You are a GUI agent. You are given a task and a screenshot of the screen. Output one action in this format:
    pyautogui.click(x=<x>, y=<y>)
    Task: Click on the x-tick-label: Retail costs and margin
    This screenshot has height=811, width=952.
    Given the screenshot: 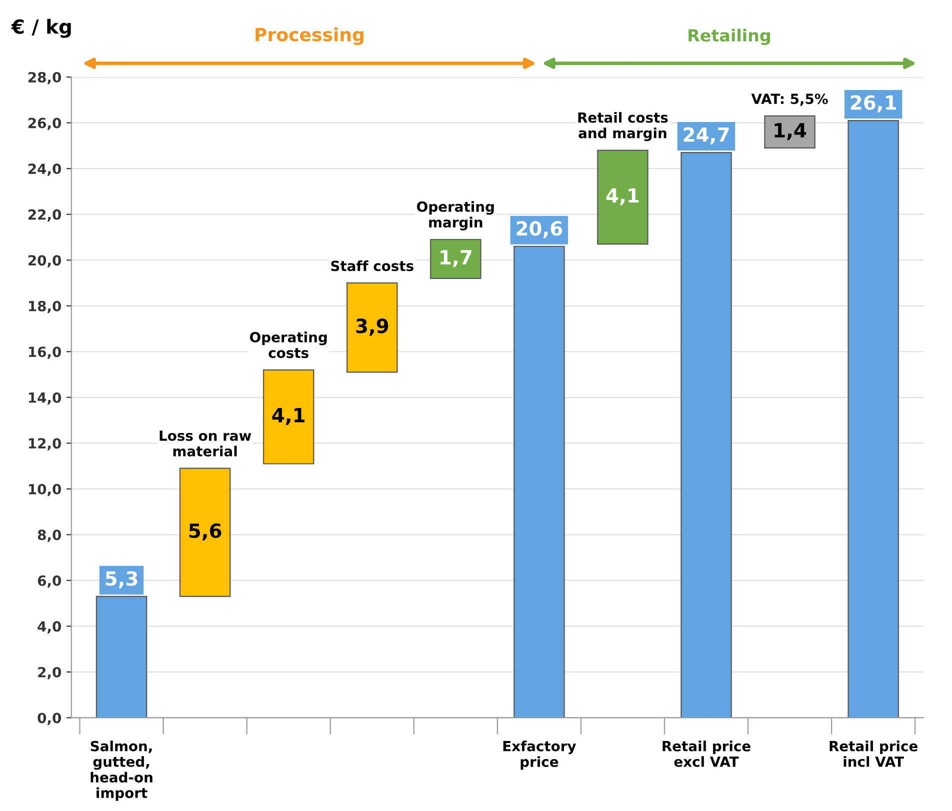 What is the action you would take?
    pyautogui.click(x=623, y=127)
    